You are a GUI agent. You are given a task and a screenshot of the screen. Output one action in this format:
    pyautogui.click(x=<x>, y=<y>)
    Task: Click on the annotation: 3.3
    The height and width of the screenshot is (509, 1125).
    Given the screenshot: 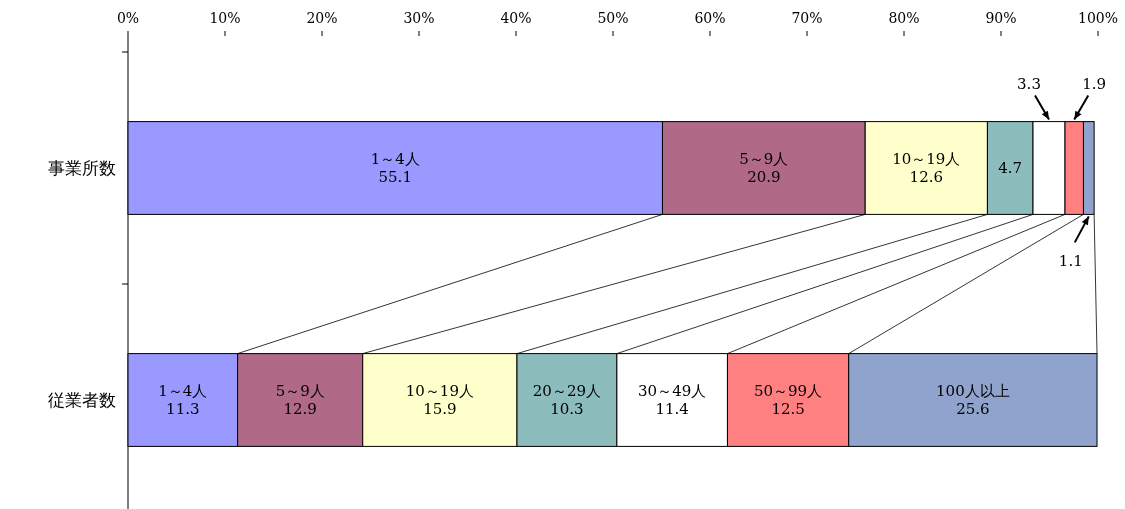 What is the action you would take?
    pyautogui.click(x=1029, y=83)
    